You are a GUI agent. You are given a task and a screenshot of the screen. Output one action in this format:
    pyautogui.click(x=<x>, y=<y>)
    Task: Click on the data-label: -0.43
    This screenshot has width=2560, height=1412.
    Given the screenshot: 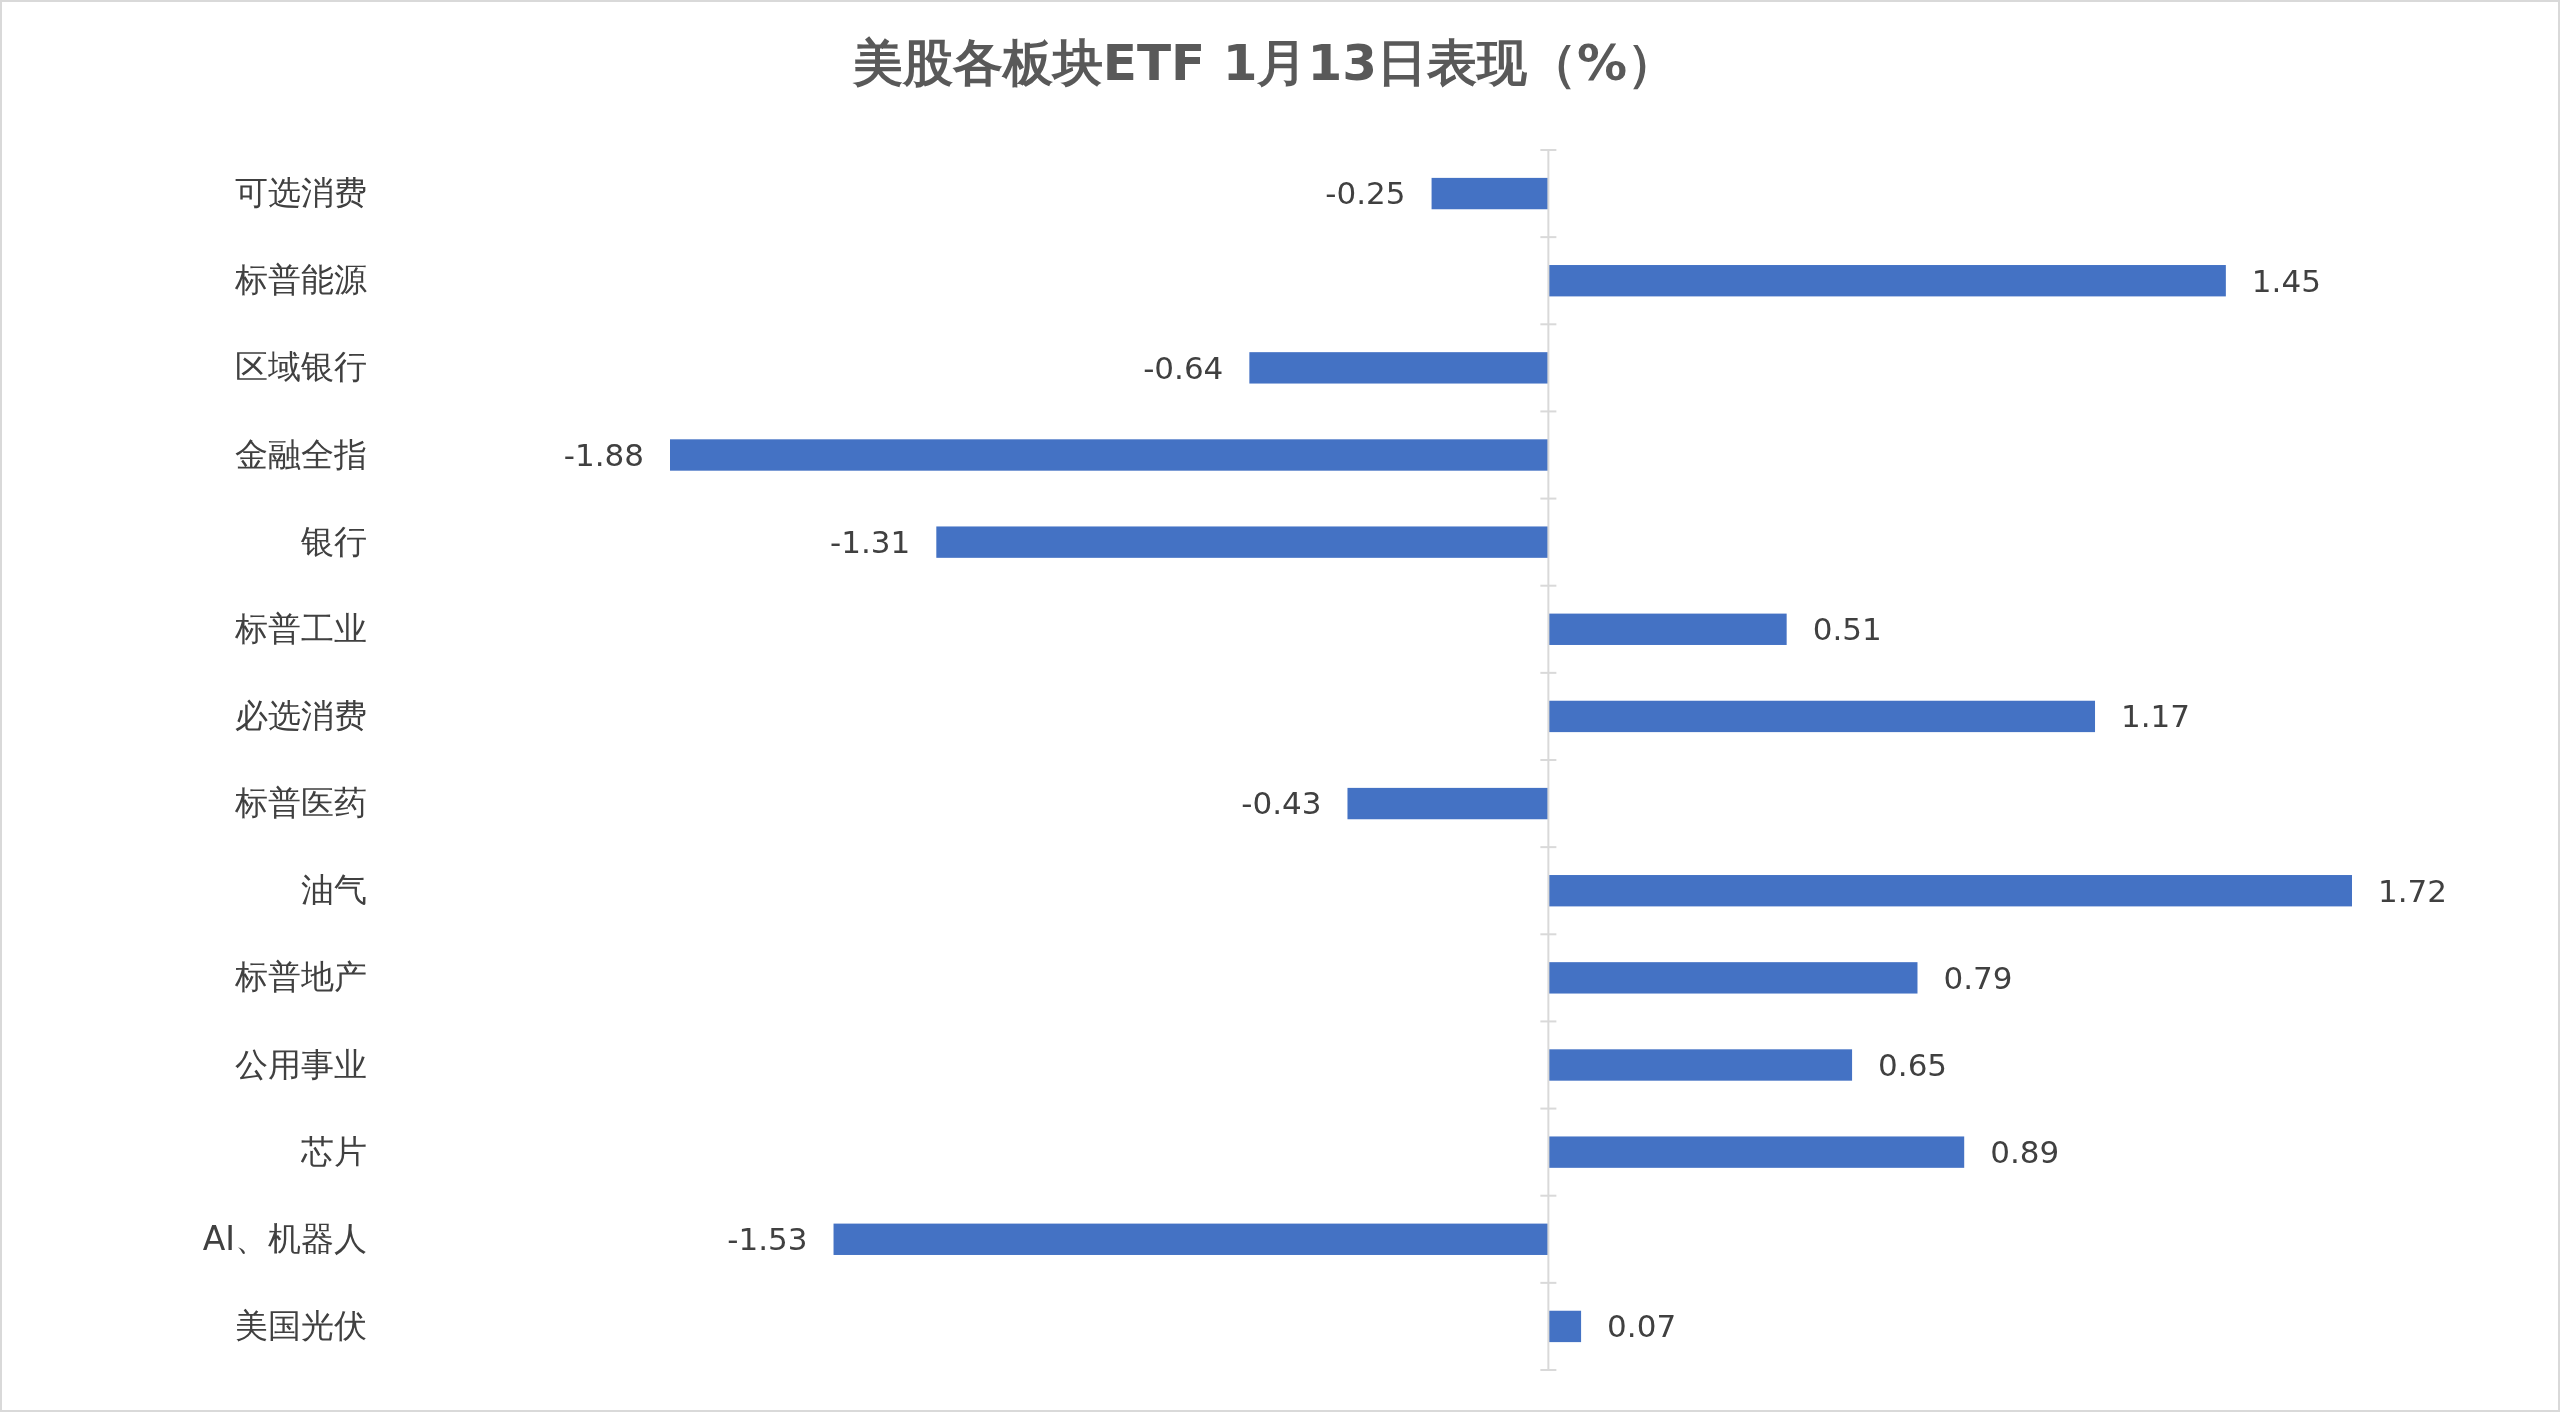 What is the action you would take?
    pyautogui.click(x=1281, y=803)
    